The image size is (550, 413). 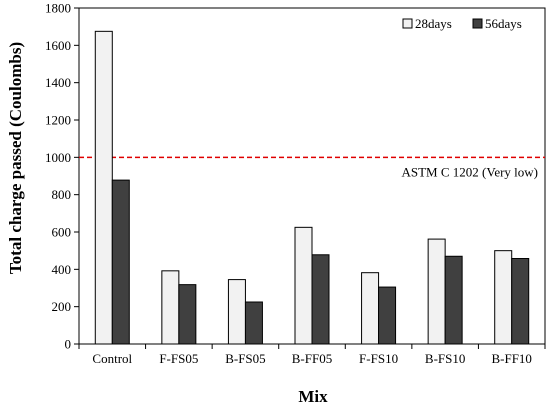 What do you see at coordinates (170, 307) in the screenshot?
I see `bar-28days-F-FS05` at bounding box center [170, 307].